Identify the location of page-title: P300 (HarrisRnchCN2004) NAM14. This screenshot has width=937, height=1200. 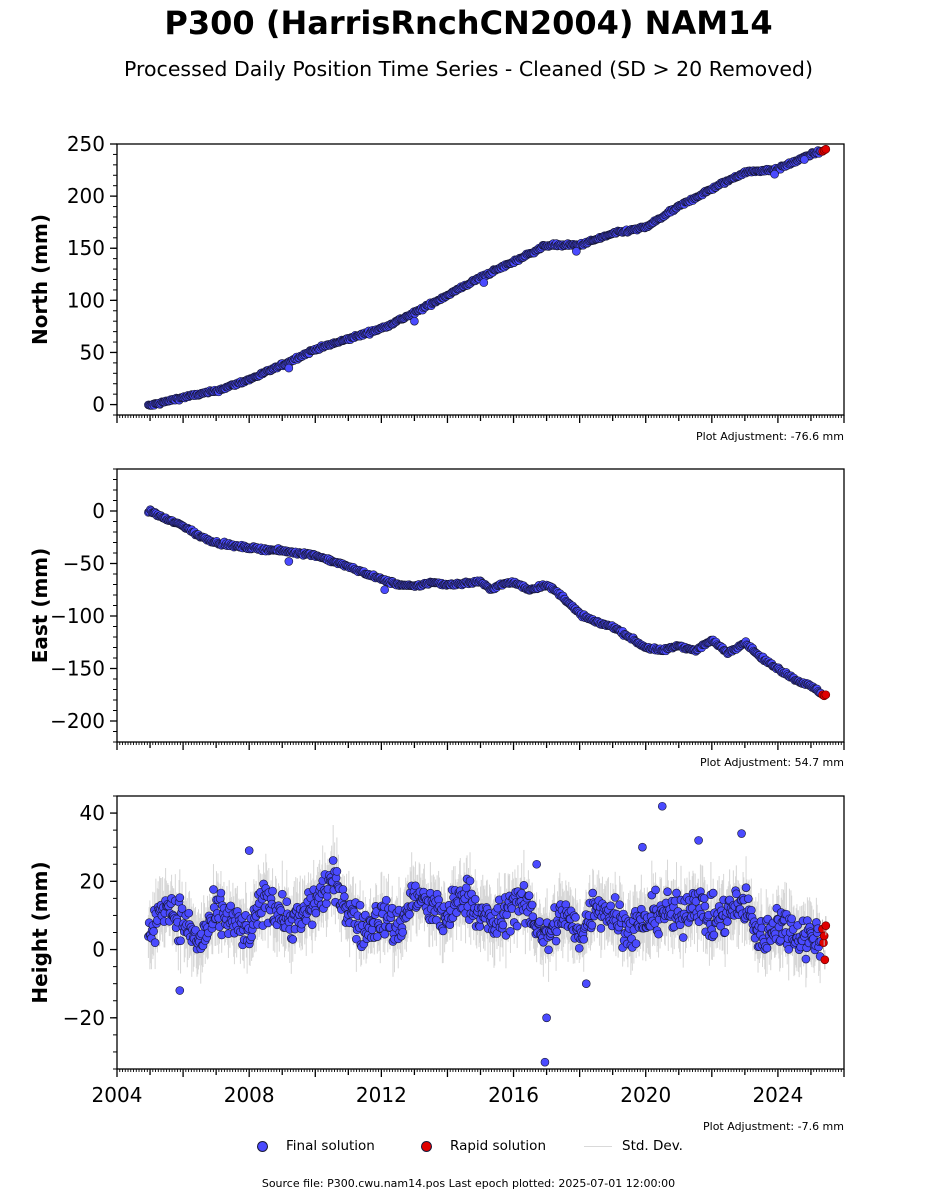
(468, 23).